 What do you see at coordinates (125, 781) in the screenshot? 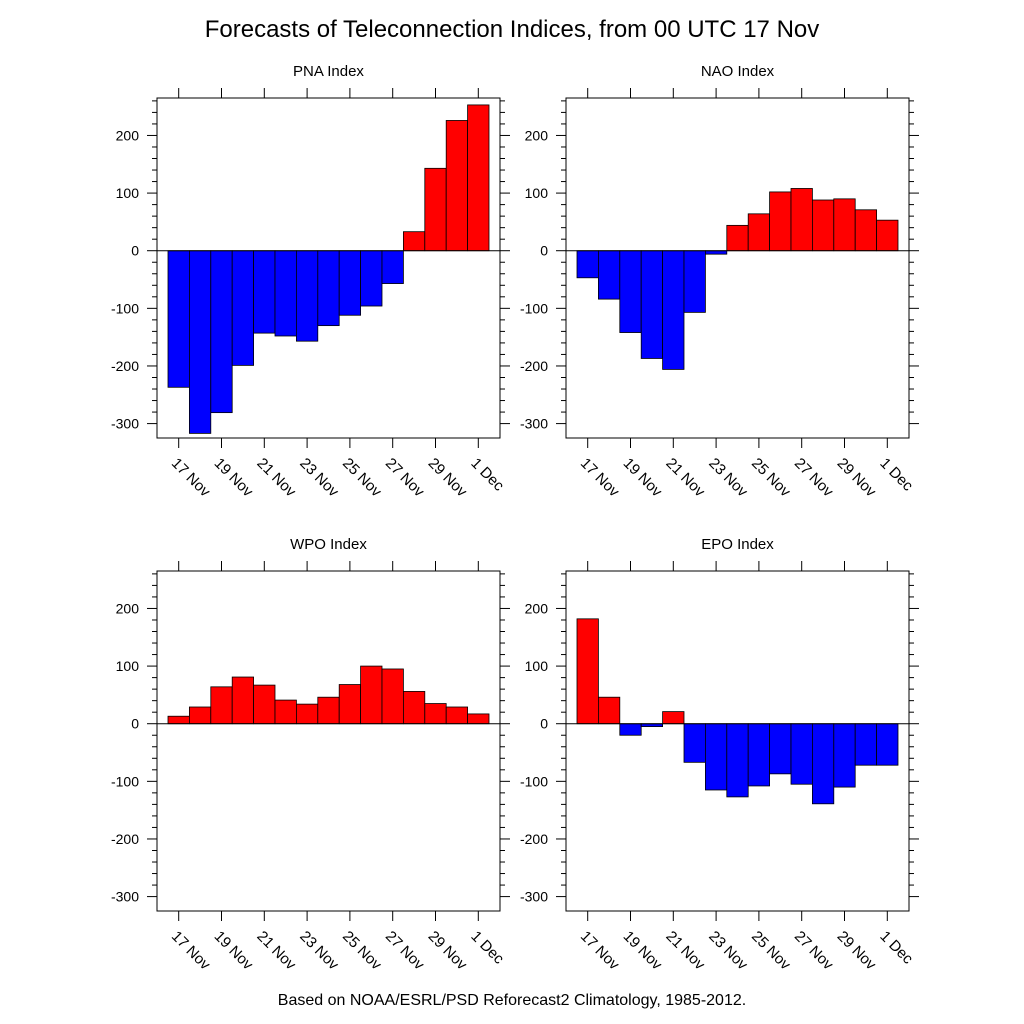
I see `wpo-ytick-label: -100` at bounding box center [125, 781].